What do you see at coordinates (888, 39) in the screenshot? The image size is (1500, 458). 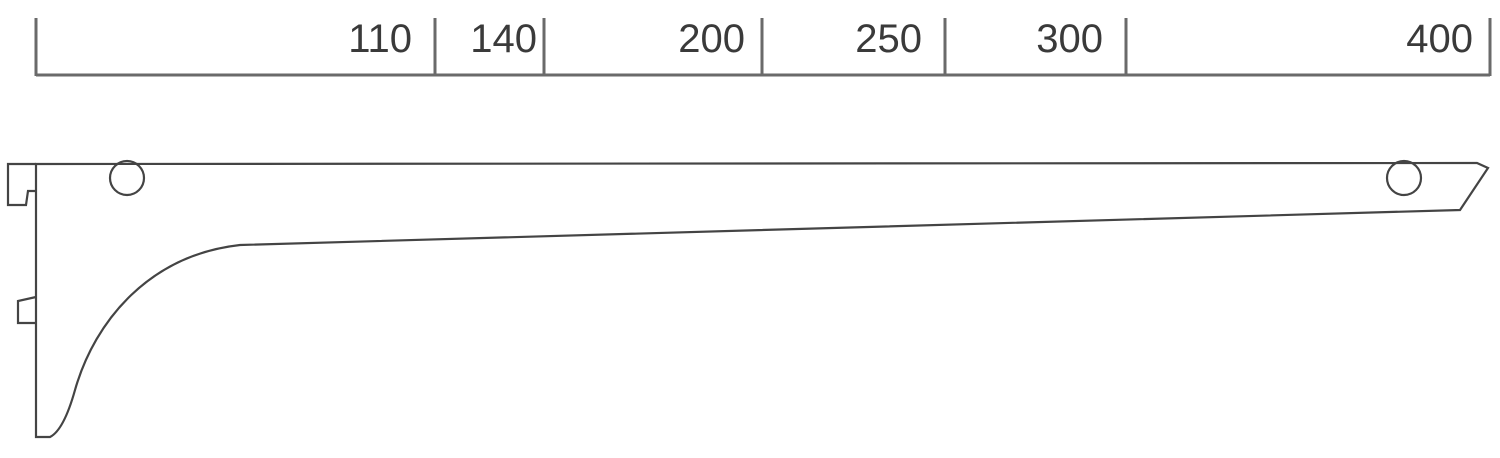 I see `scale-label-250: 250` at bounding box center [888, 39].